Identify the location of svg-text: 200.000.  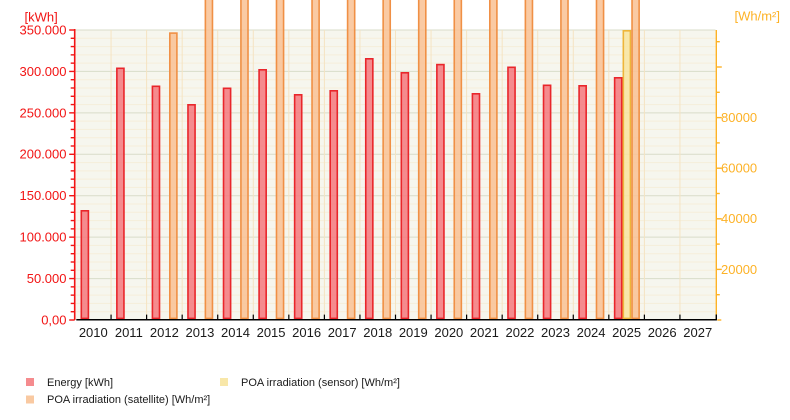
(43, 154).